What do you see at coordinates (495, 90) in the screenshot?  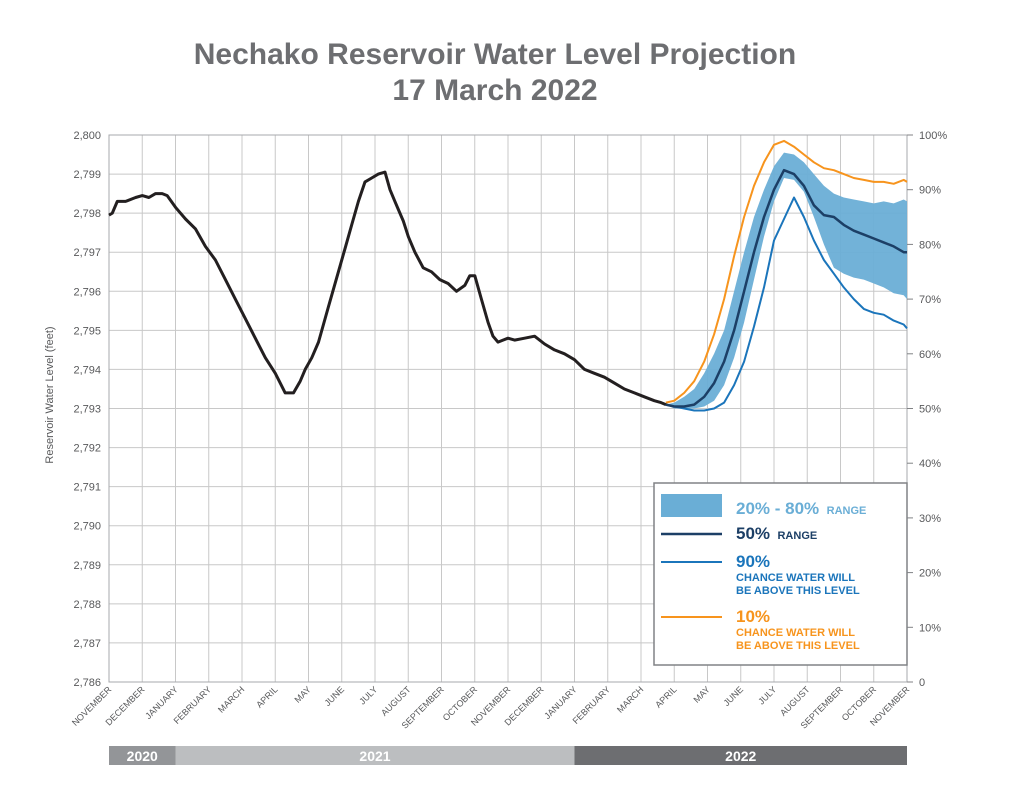 I see `chart-subtitle: 17 March 2022` at bounding box center [495, 90].